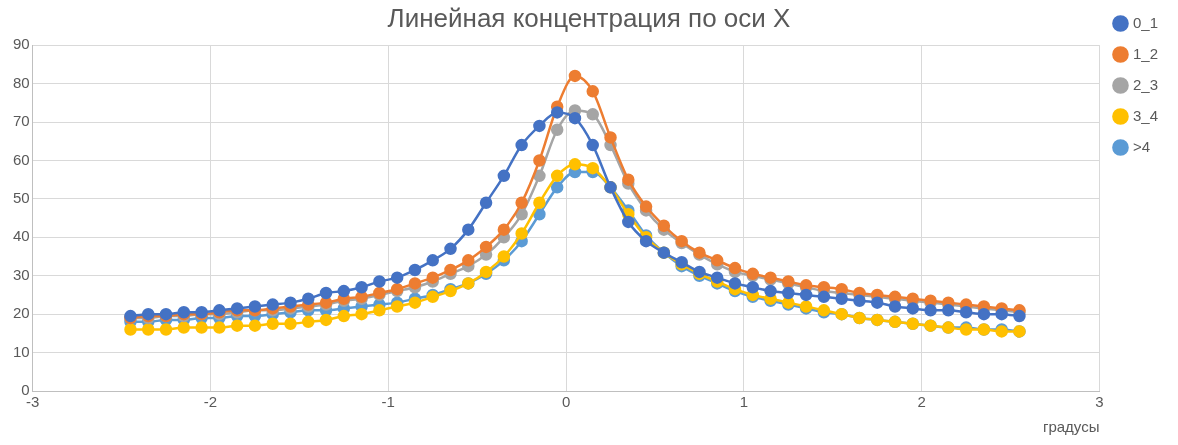  What do you see at coordinates (1071, 427) in the screenshot?
I see `x-axis-title: градусы` at bounding box center [1071, 427].